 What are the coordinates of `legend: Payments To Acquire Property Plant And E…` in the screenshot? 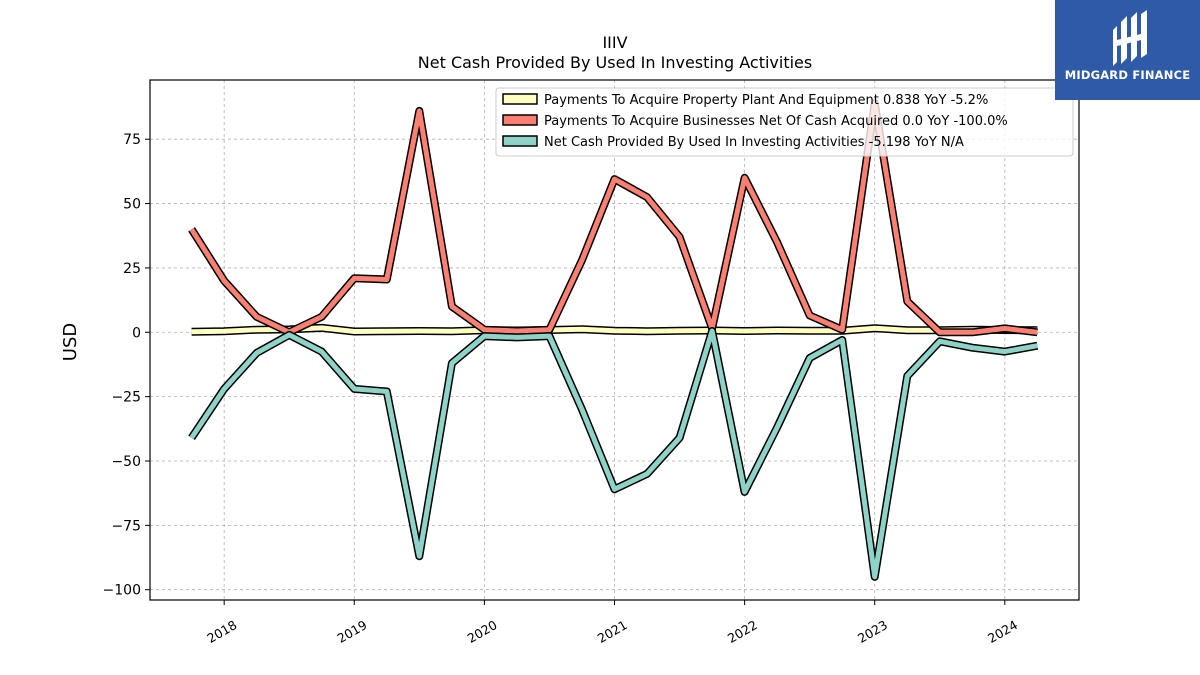 It's located at (784, 122).